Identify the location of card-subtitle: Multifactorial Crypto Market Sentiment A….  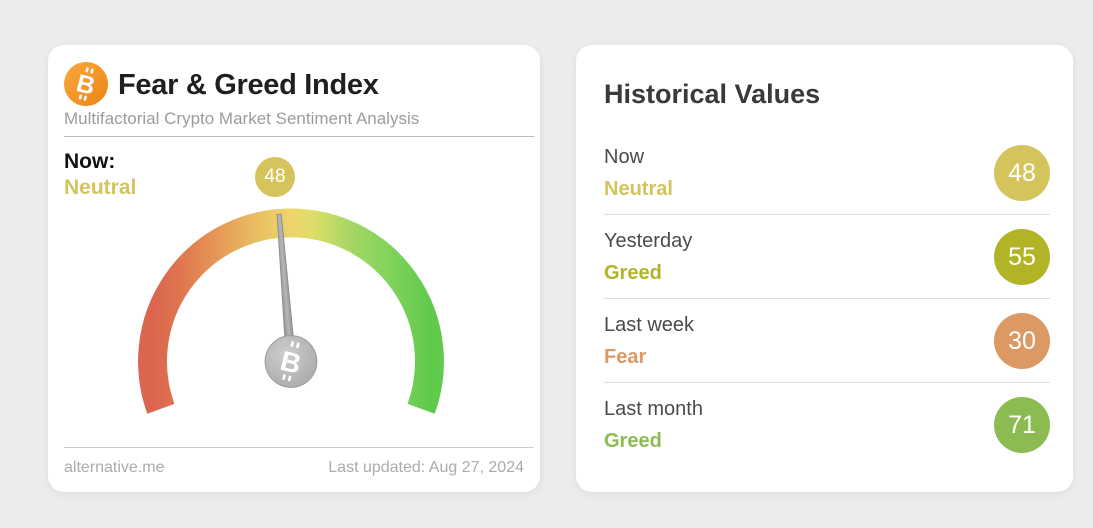
(242, 118).